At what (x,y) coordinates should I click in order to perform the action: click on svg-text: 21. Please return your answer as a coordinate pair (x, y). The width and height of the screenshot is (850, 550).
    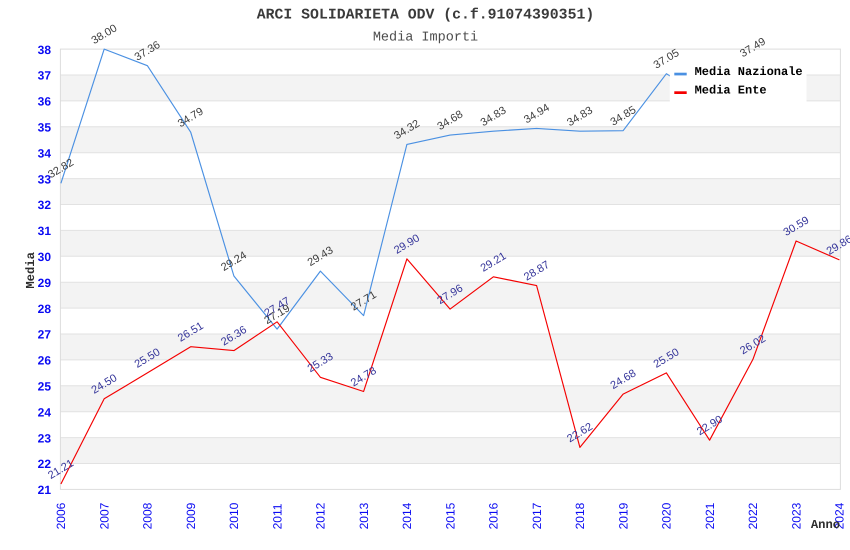
    Looking at the image, I should click on (45, 490).